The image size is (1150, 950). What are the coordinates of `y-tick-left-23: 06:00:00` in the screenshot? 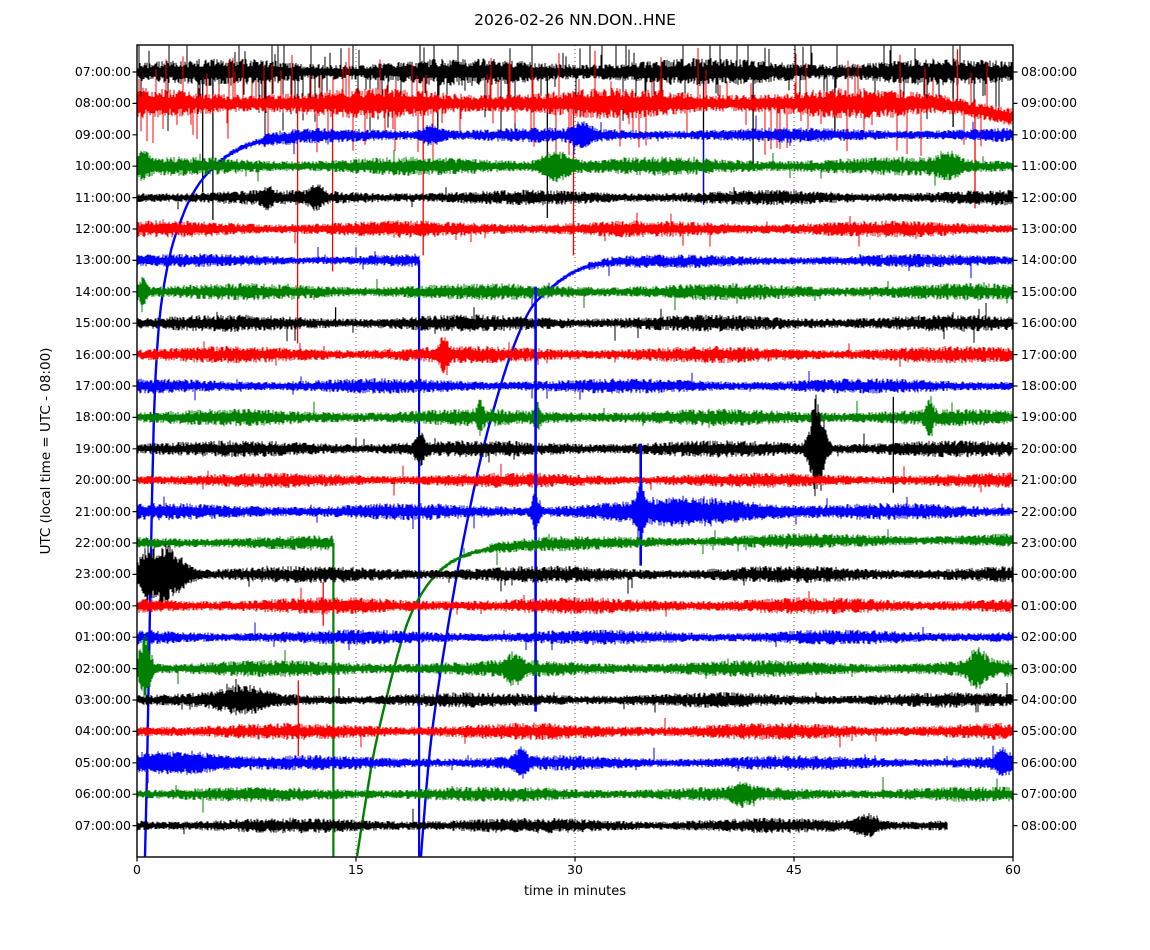 It's located at (102, 794).